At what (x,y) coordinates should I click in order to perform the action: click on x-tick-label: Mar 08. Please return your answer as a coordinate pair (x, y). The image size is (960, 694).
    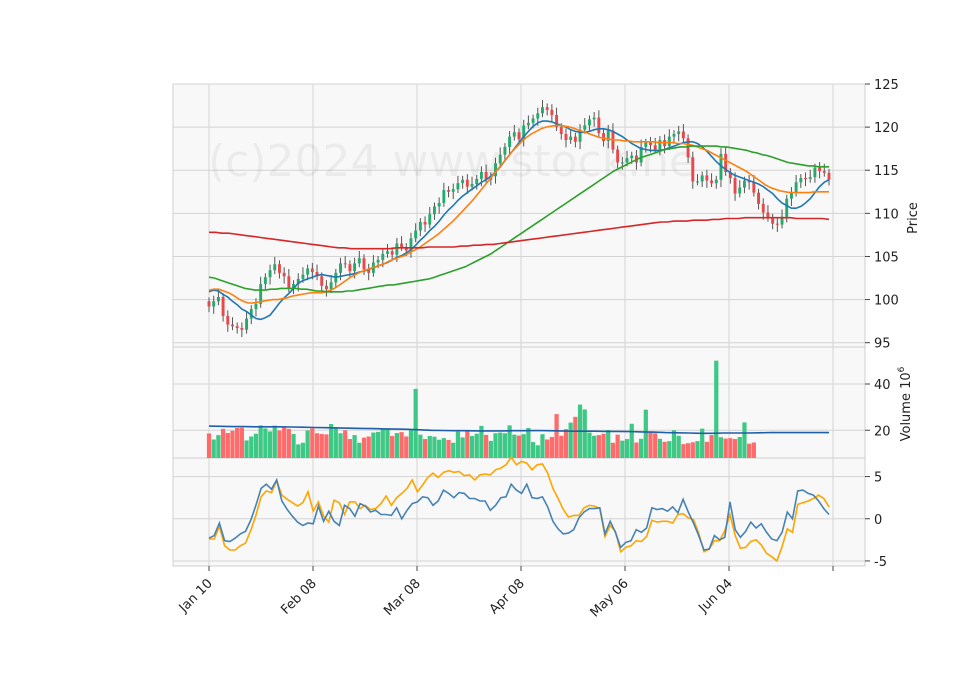
    Looking at the image, I should click on (402, 597).